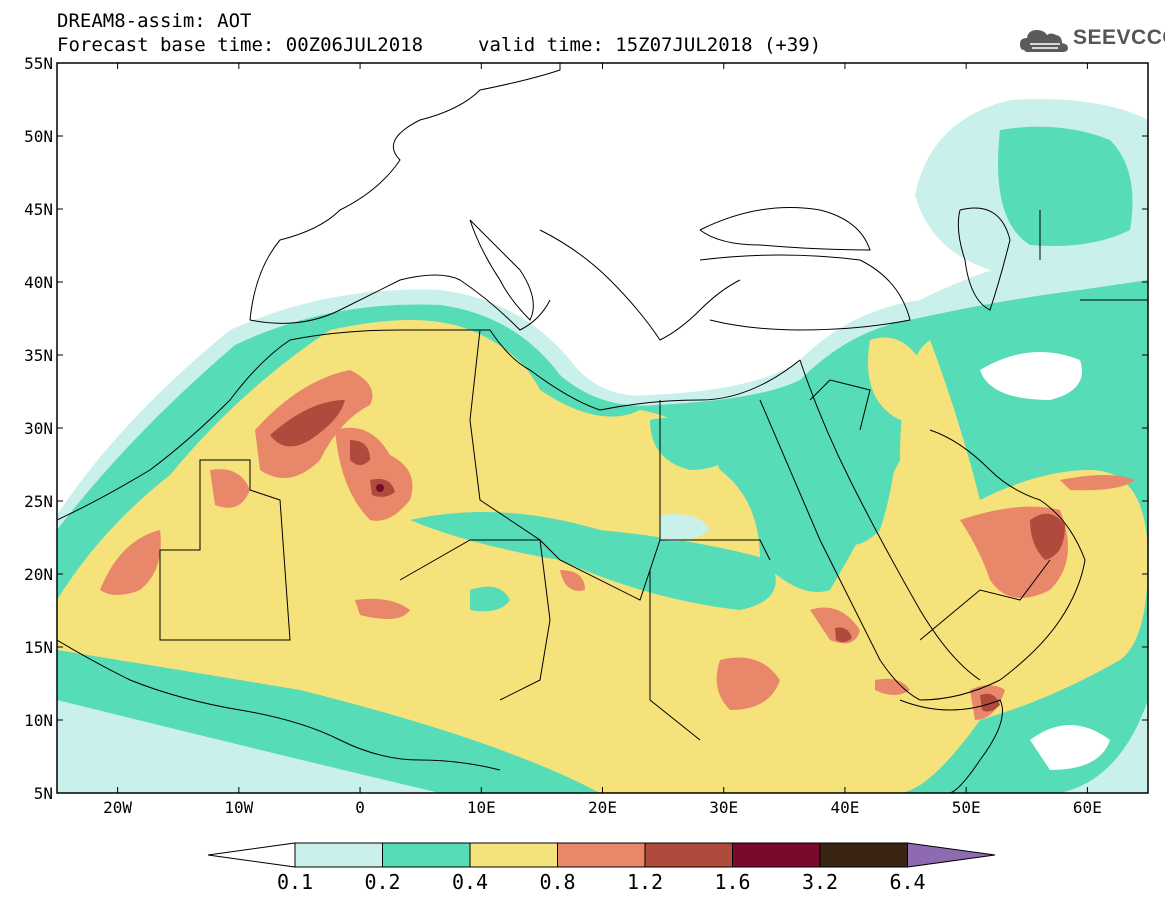 The image size is (1165, 905). Describe the element at coordinates (907, 882) in the screenshot. I see `legend-label: 6.4` at that location.